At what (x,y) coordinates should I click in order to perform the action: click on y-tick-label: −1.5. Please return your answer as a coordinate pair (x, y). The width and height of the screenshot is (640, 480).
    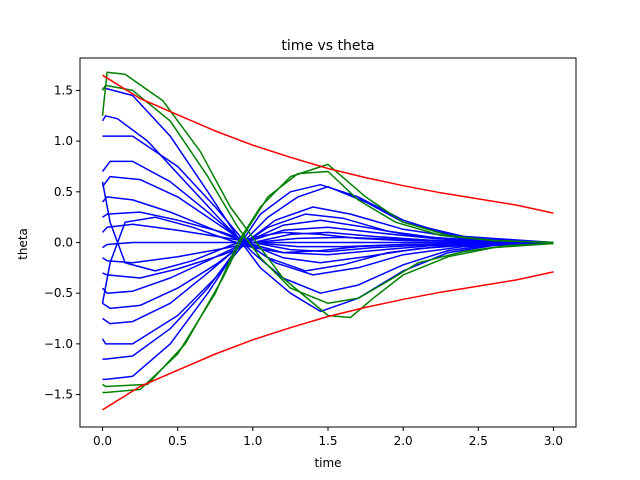
    Looking at the image, I should click on (58, 395).